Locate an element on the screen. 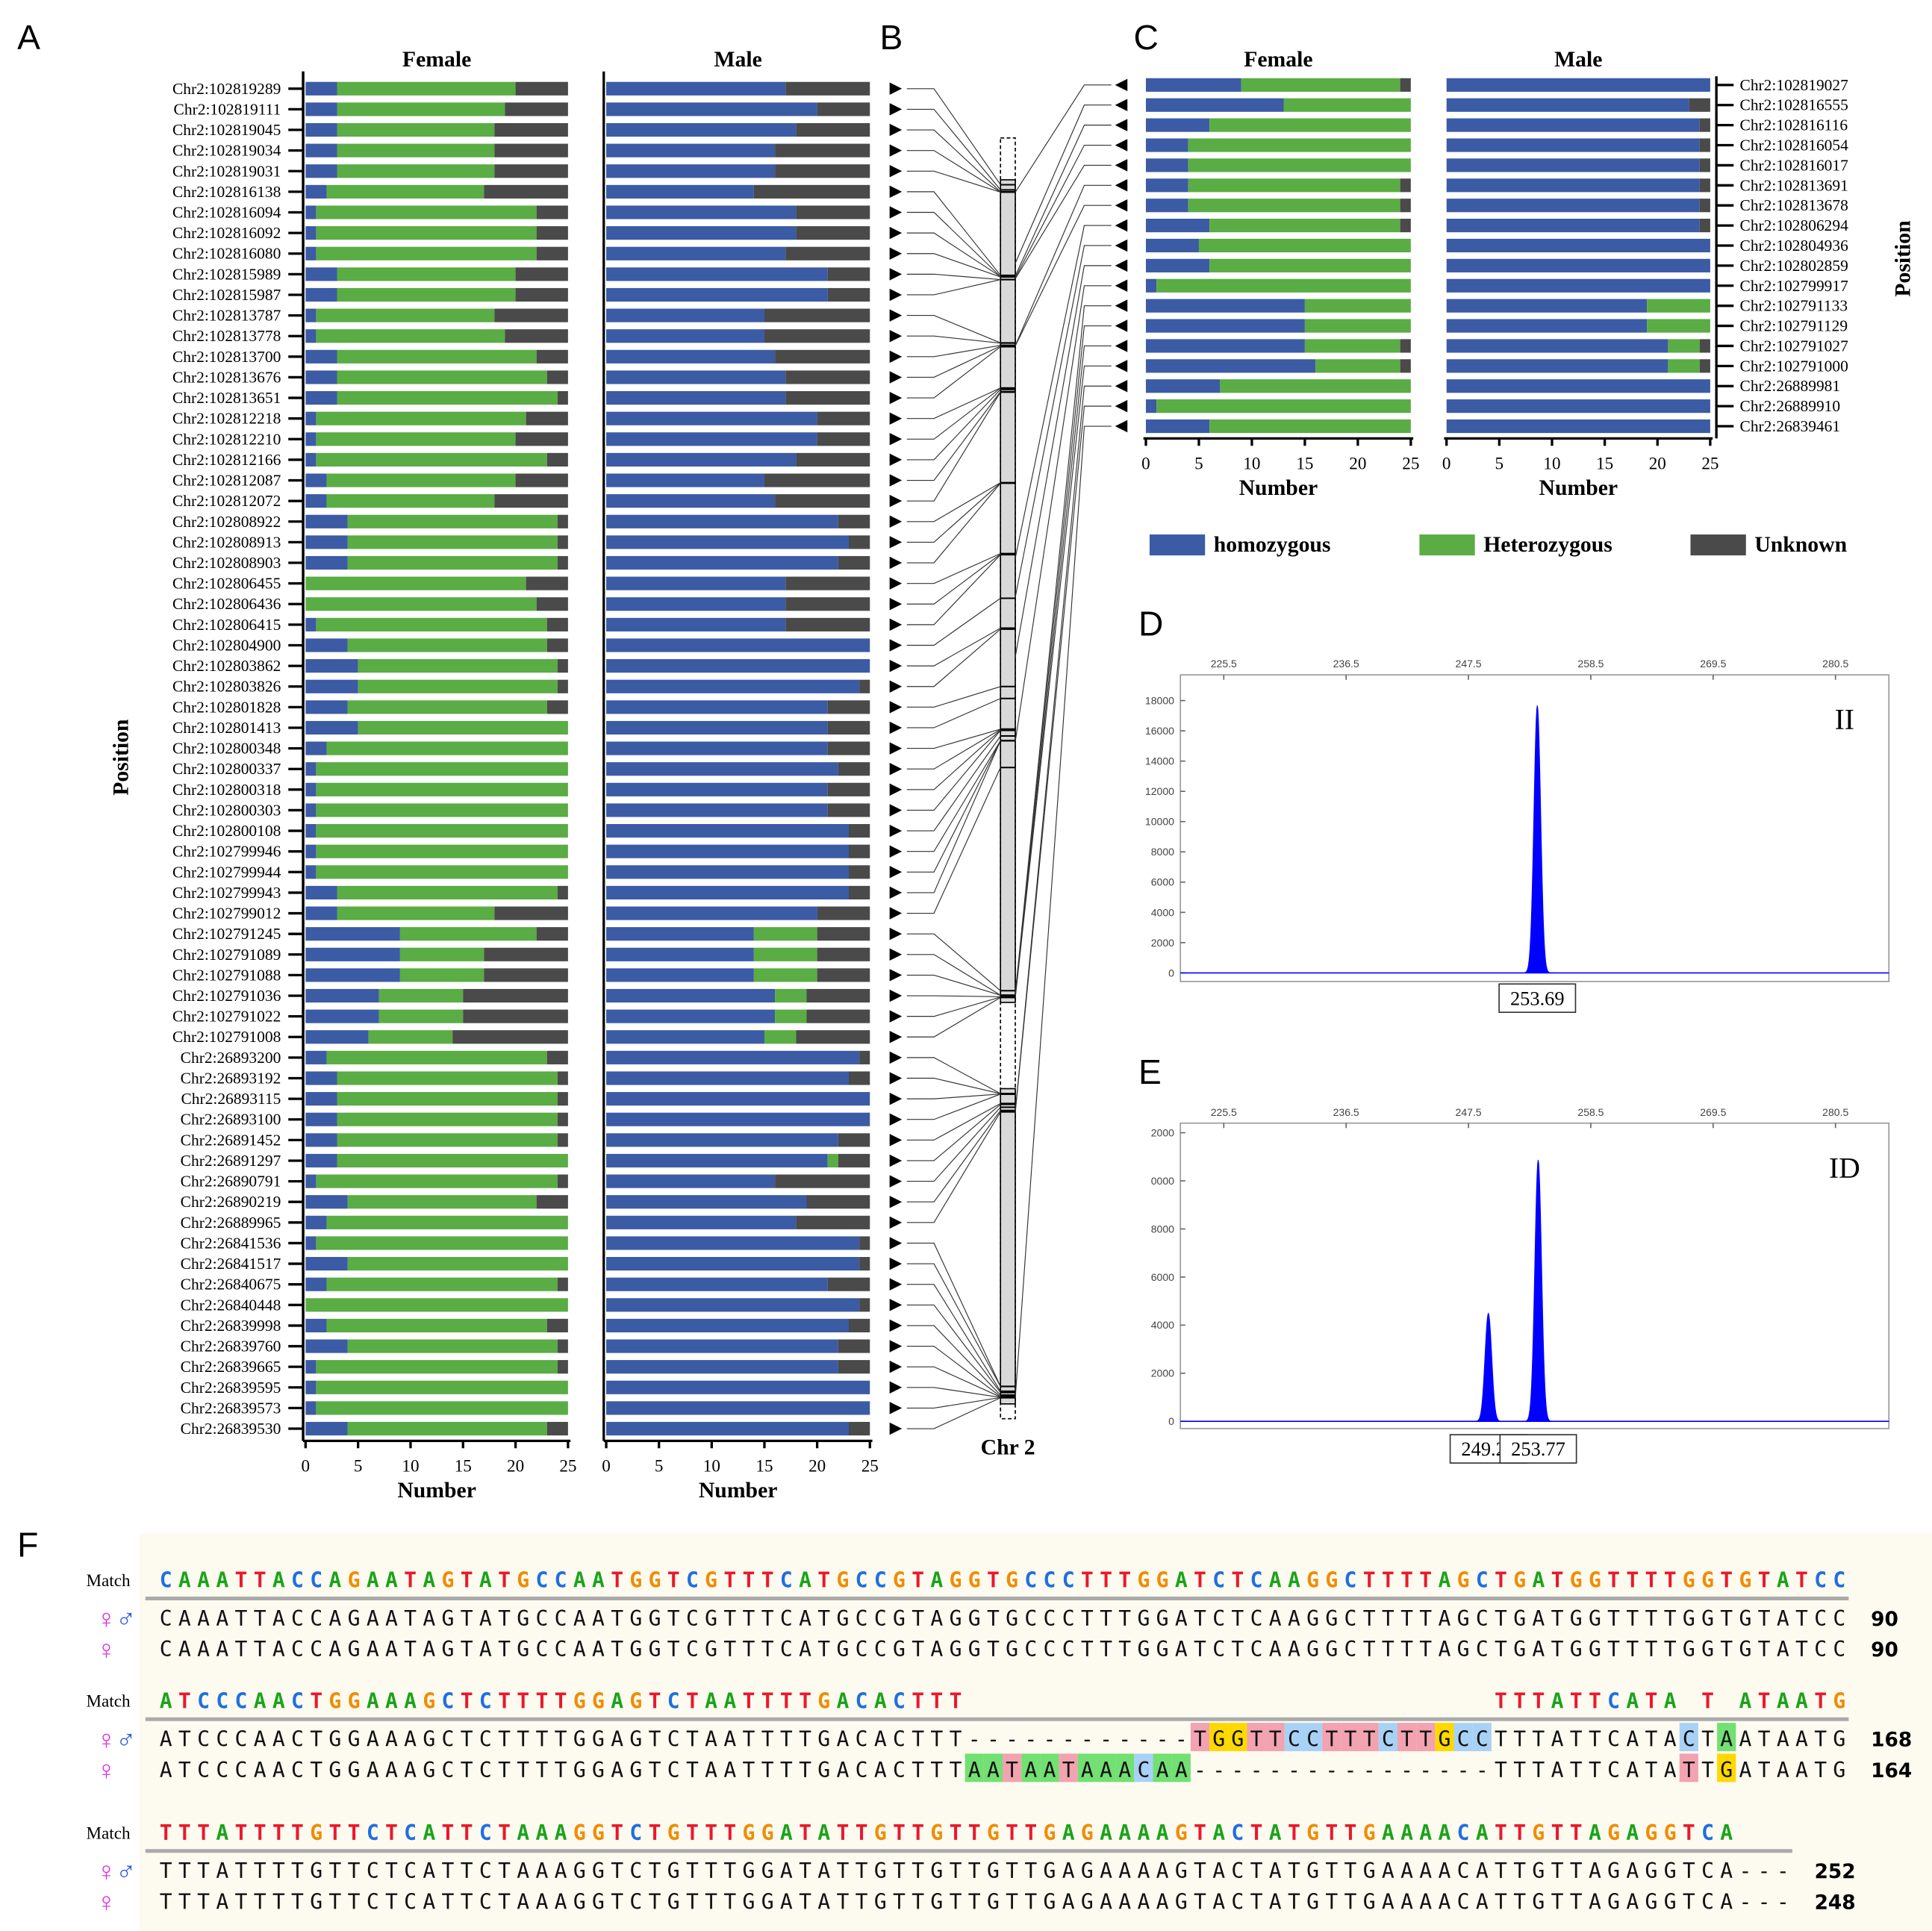 Image resolution: width=1932 pixels, height=1931 pixels. category-label: Chr2:102791036 is located at coordinates (226, 996).